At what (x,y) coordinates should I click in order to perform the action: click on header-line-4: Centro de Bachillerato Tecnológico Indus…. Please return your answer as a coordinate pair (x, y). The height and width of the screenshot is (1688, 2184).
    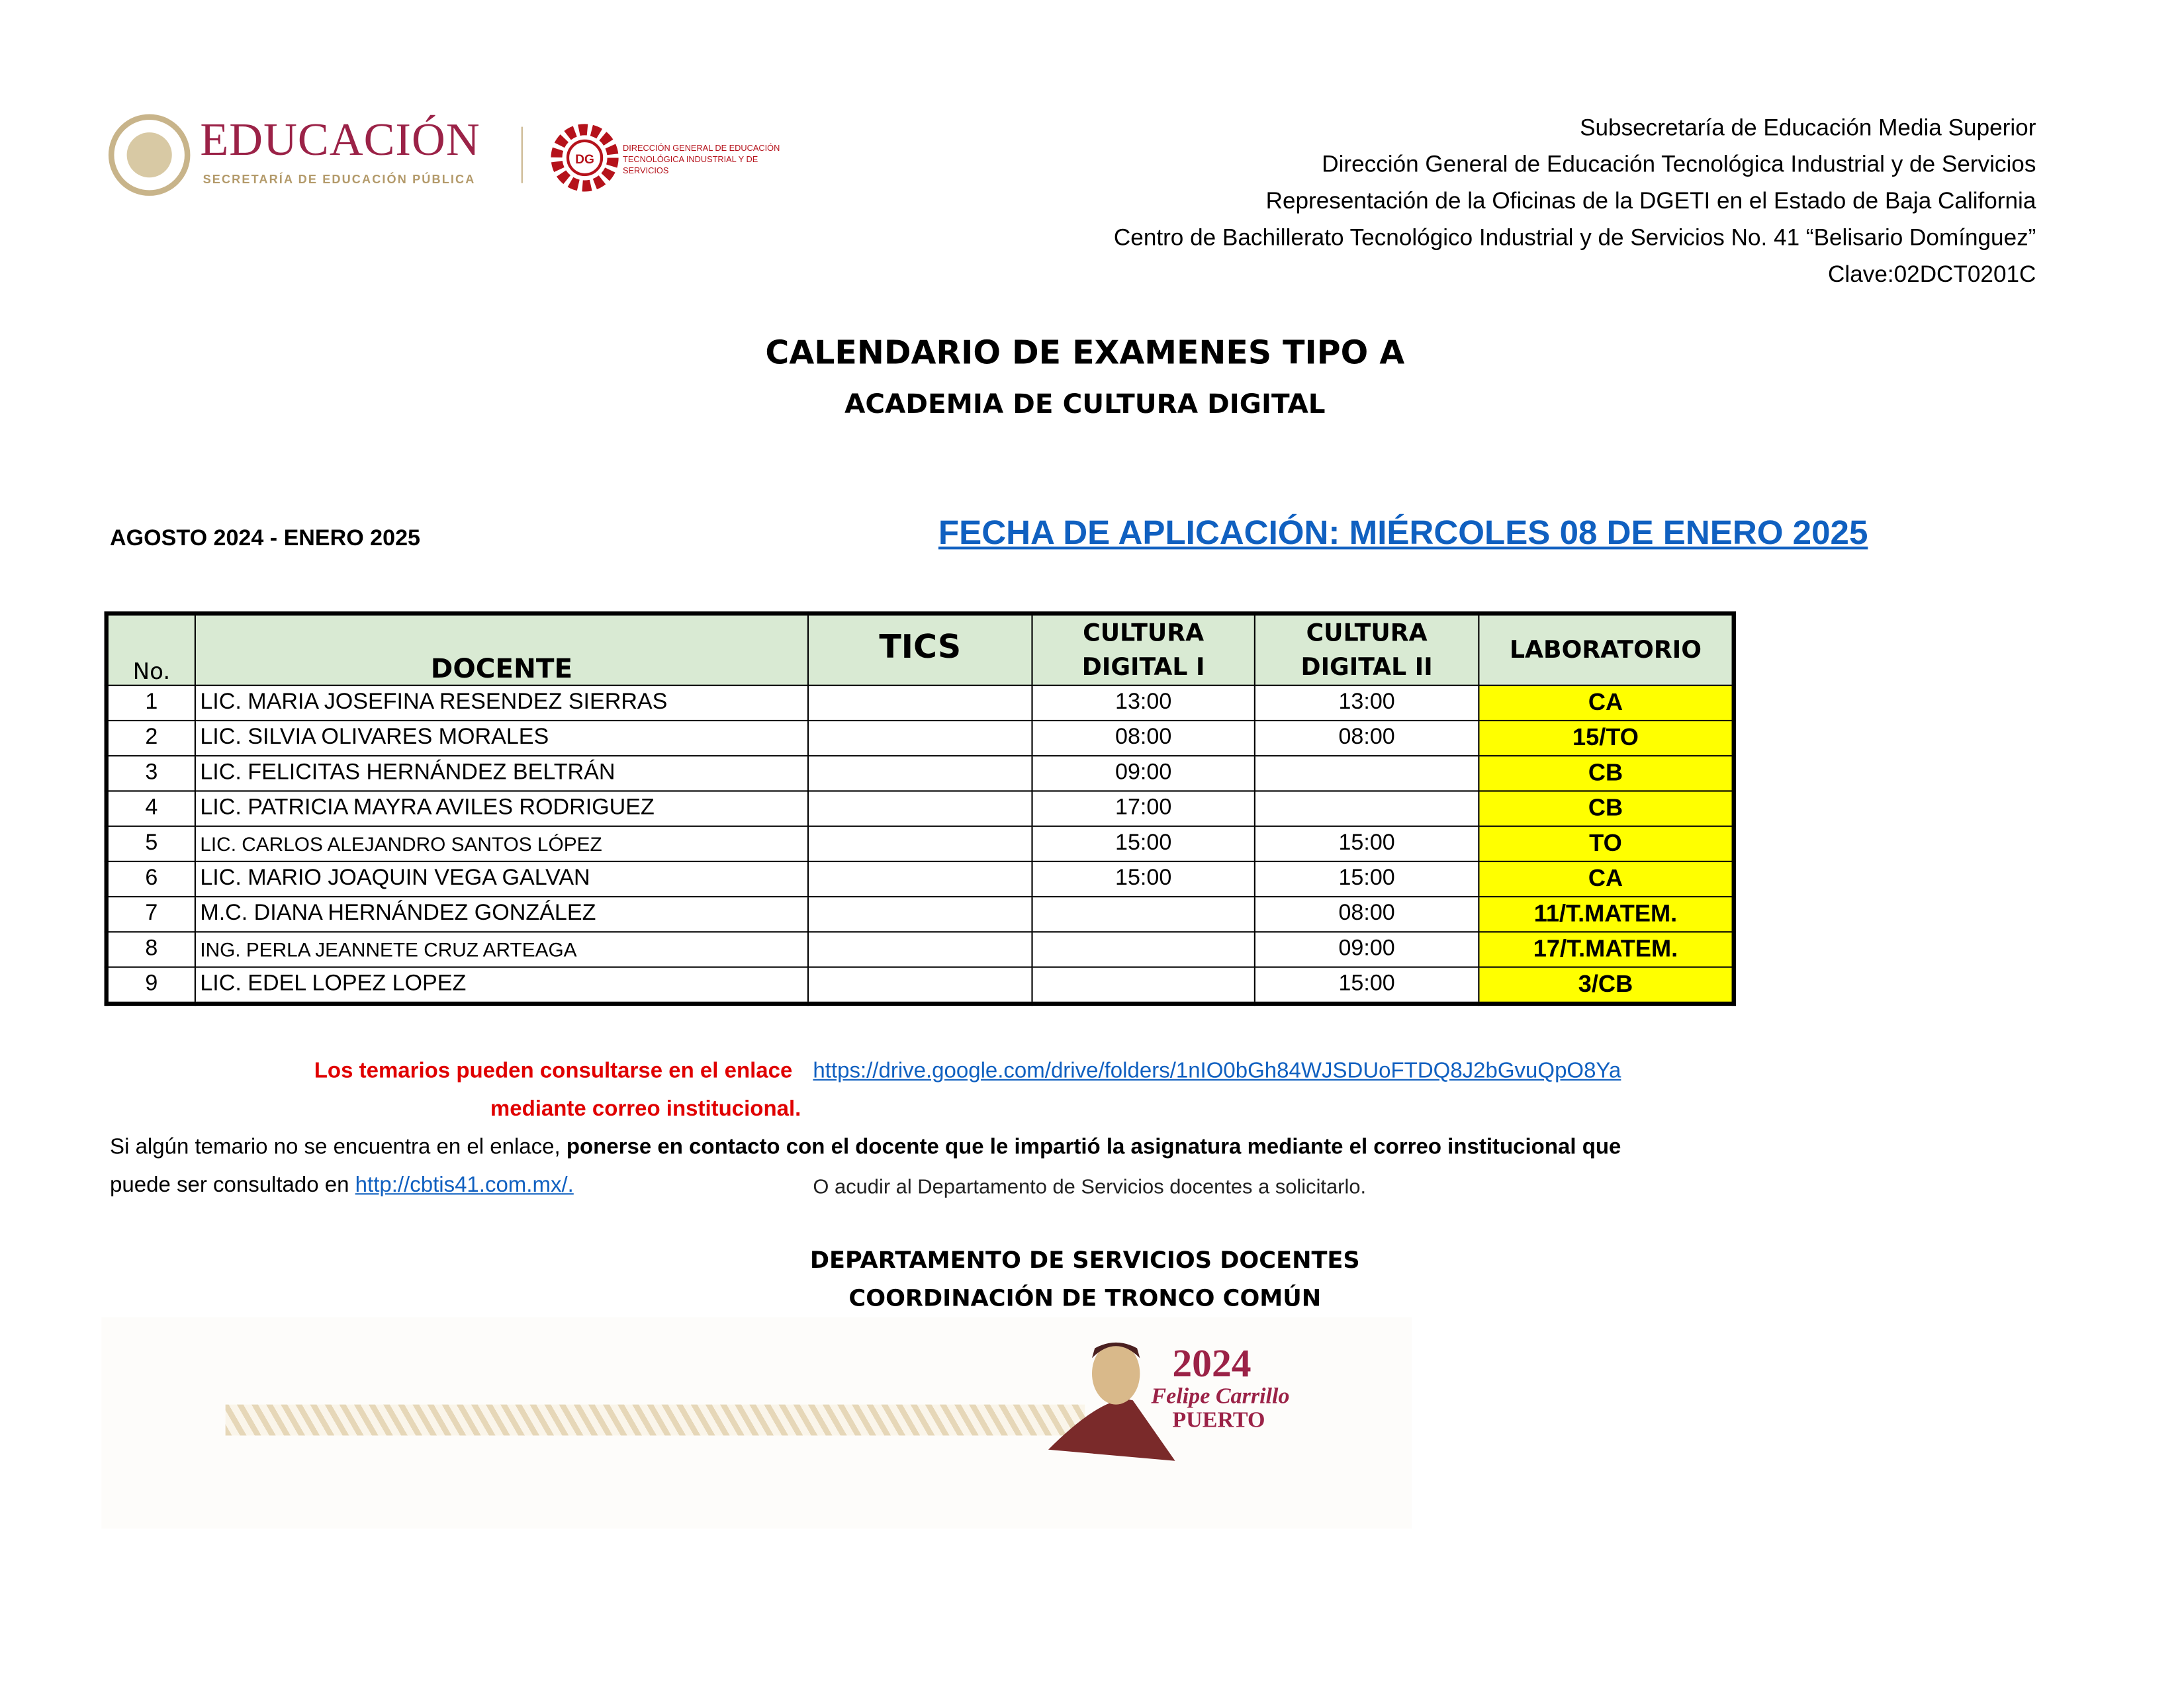
    Looking at the image, I should click on (1575, 238).